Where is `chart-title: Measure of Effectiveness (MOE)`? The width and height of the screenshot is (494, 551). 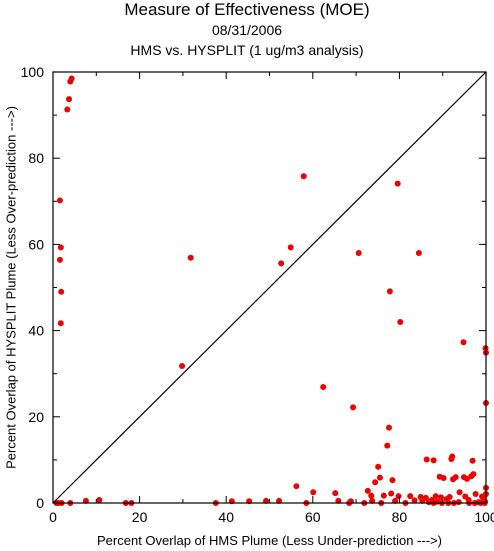 chart-title: Measure of Effectiveness (MOE) is located at coordinates (247, 9).